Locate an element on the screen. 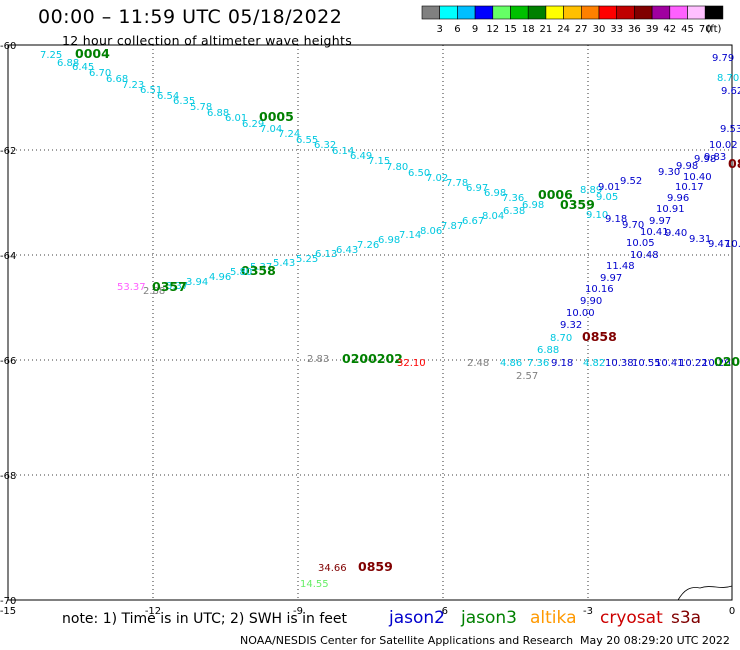  swh-label: 6.67 is located at coordinates (473, 221).